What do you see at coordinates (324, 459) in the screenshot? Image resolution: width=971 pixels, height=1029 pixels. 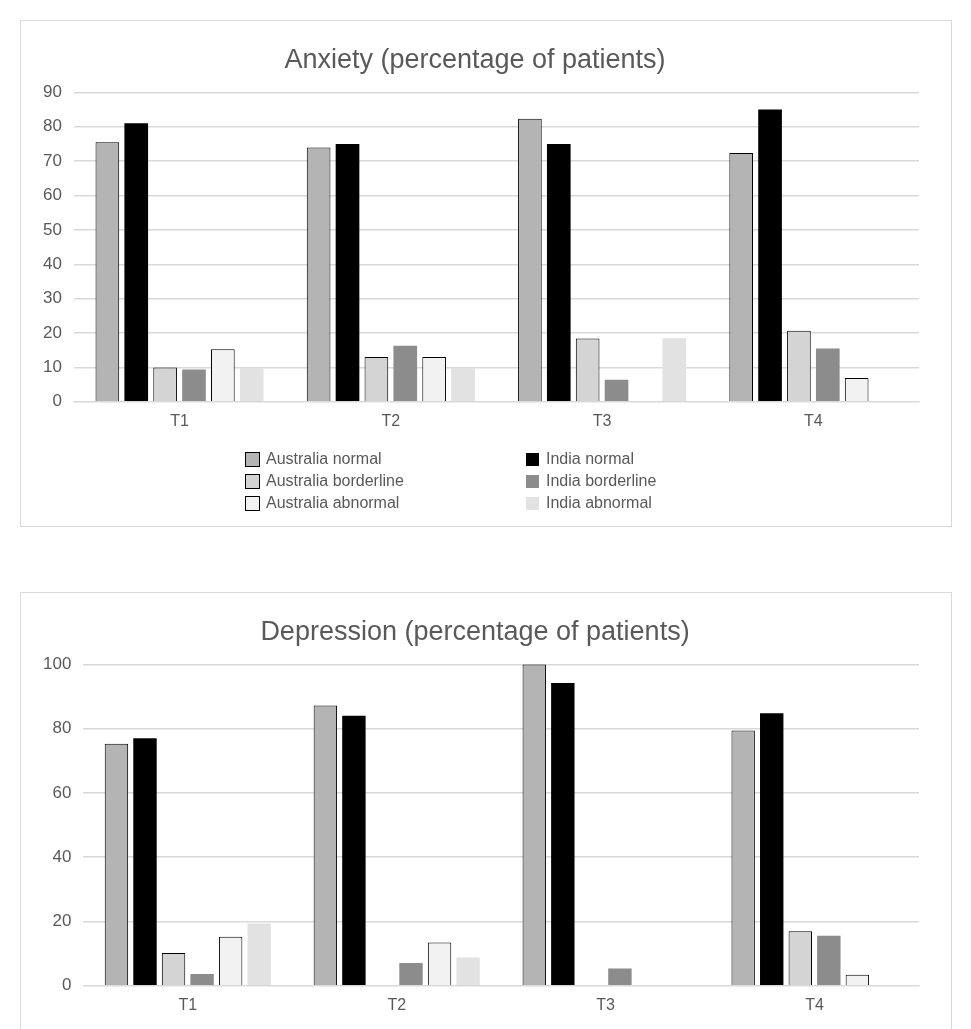 I see `legend-label: Australia normal` at bounding box center [324, 459].